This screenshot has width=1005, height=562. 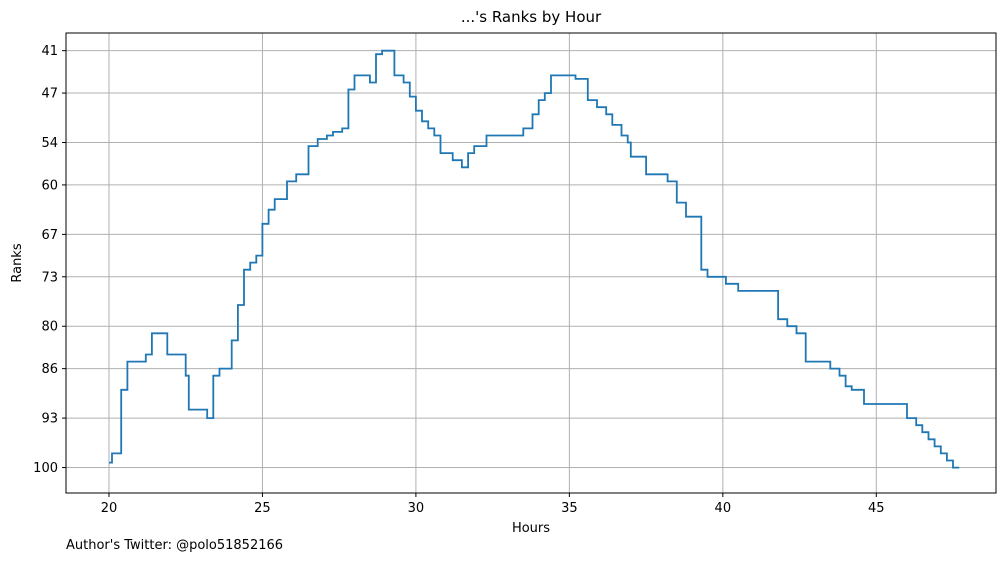 I want to click on x-tick-label: 35, so click(x=569, y=508).